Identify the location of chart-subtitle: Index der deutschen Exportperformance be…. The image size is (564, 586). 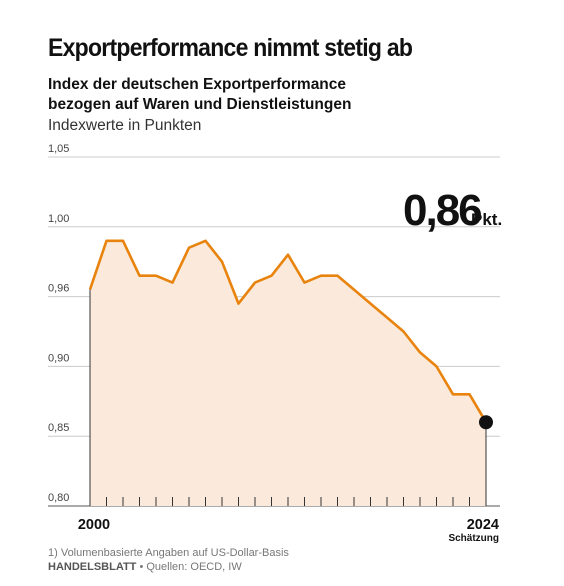
(199, 95).